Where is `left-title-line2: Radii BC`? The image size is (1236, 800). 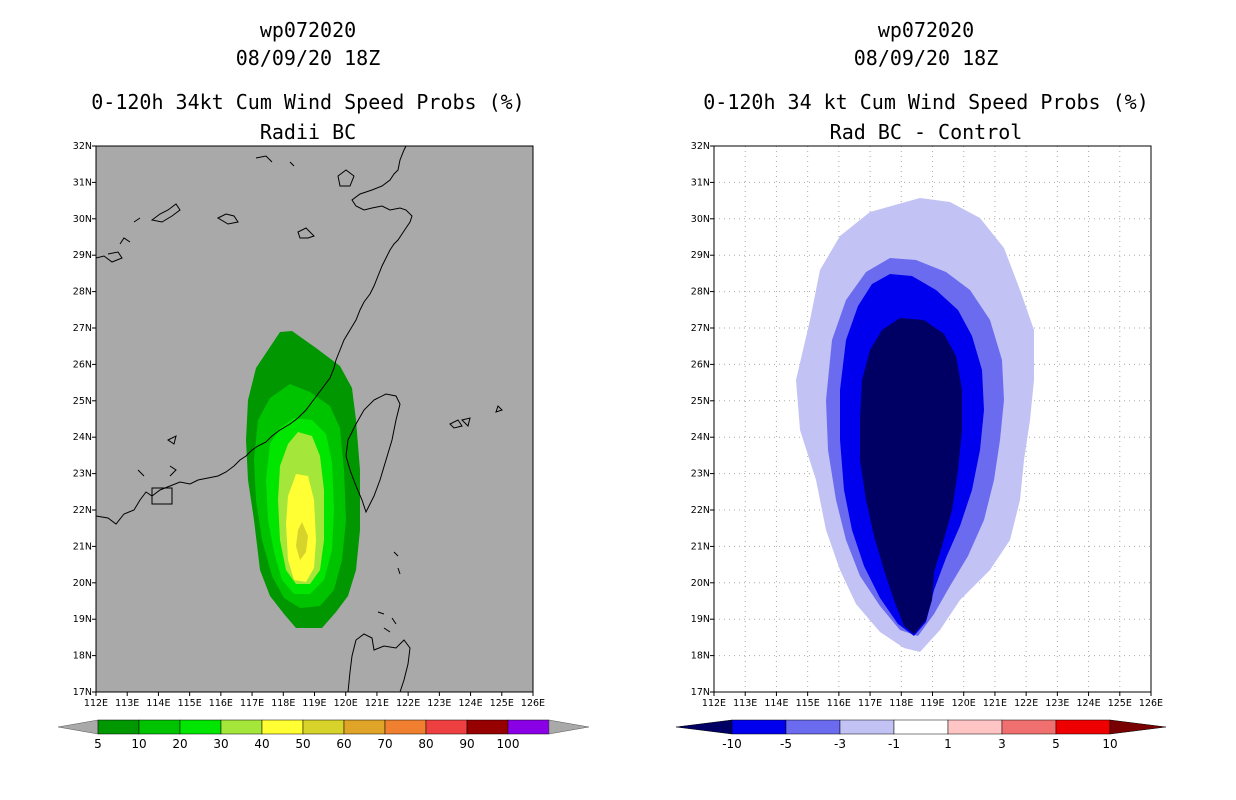
left-title-line2: Radii BC is located at coordinates (308, 132).